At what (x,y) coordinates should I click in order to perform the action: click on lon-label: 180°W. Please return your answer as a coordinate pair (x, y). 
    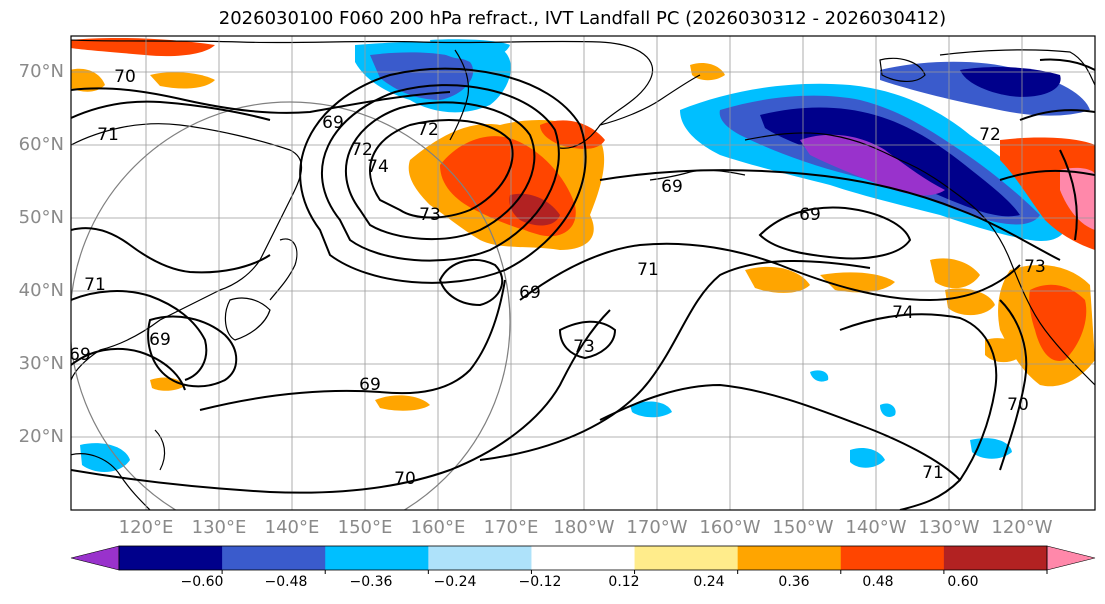
    Looking at the image, I should click on (584, 527).